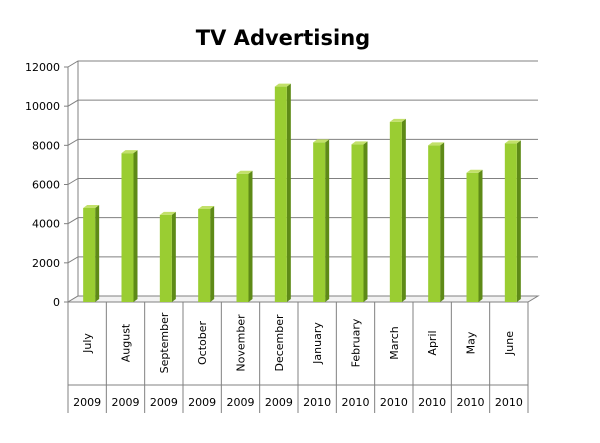 The image size is (600, 443). What do you see at coordinates (42, 106) in the screenshot?
I see `y-tick-label: 10000` at bounding box center [42, 106].